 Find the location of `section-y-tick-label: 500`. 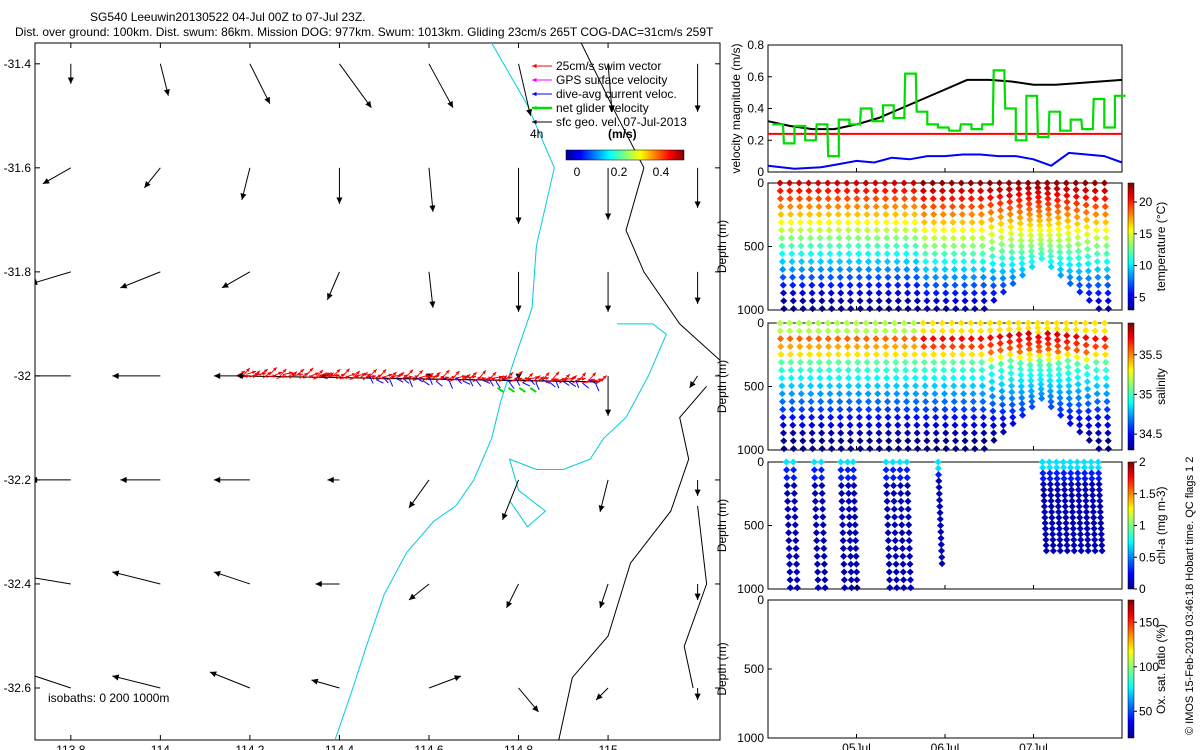

section-y-tick-label: 500 is located at coordinates (754, 387).